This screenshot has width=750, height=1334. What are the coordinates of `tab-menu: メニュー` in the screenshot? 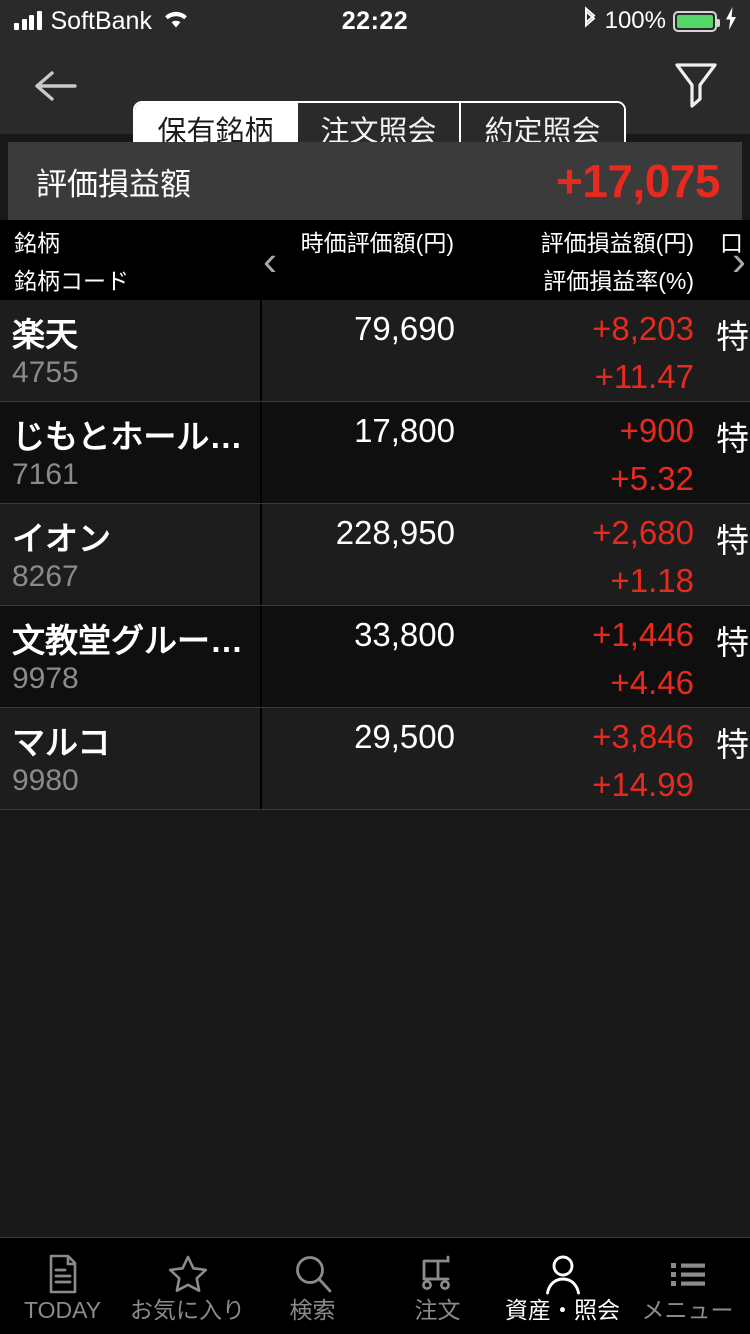 It's located at (687, 1286).